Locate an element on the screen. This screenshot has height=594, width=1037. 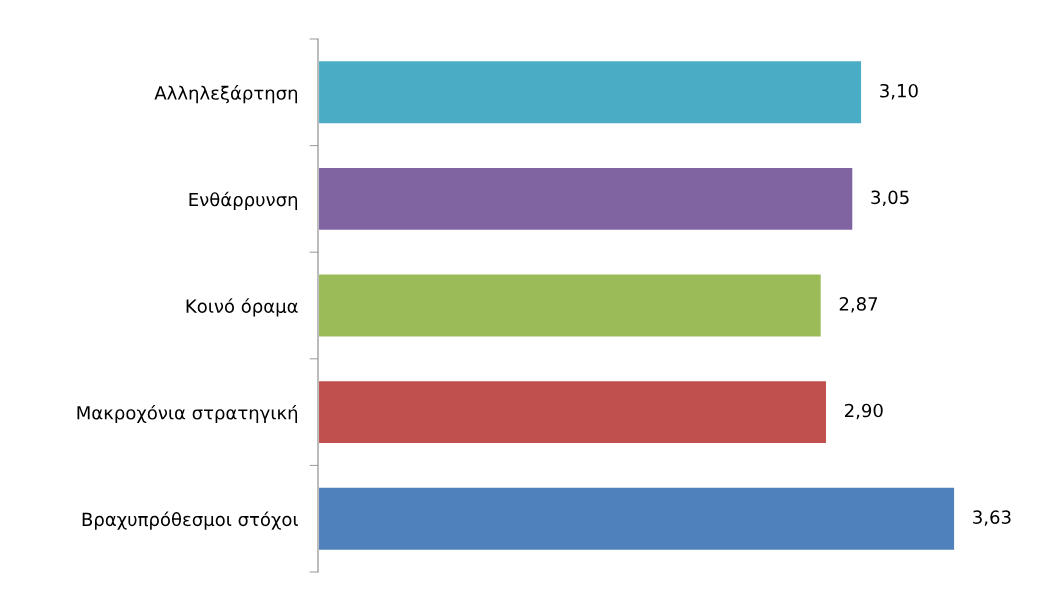
y-tick-label: Μακροχόνια στρατηγική is located at coordinates (187, 414).